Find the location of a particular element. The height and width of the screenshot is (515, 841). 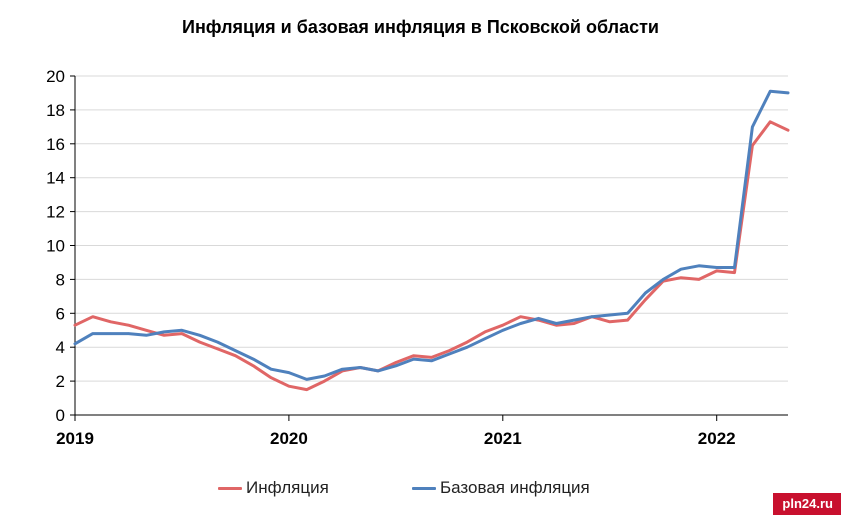

ytick-label-20: 20 is located at coordinates (55, 76).